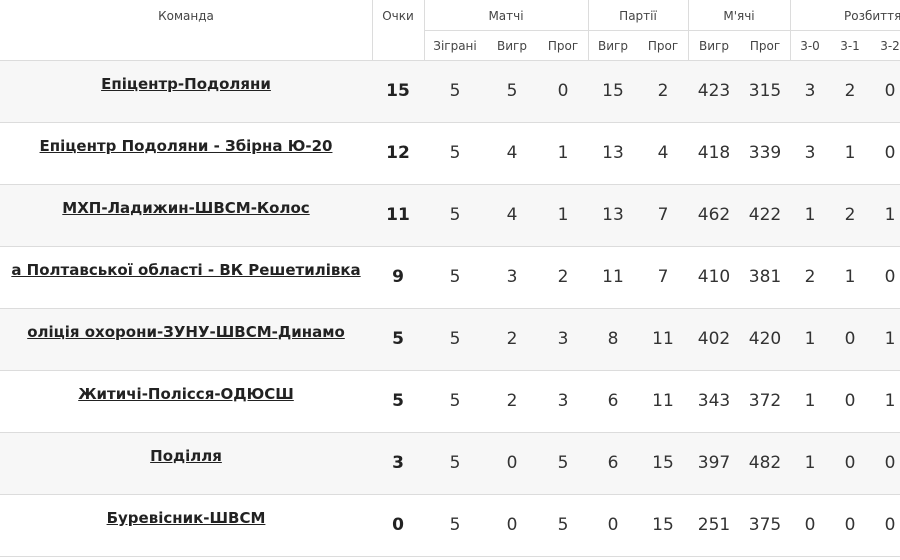 Image resolution: width=900 pixels, height=560 pixels. What do you see at coordinates (714, 215) in the screenshot?
I see `balls-won-cell: 462` at bounding box center [714, 215].